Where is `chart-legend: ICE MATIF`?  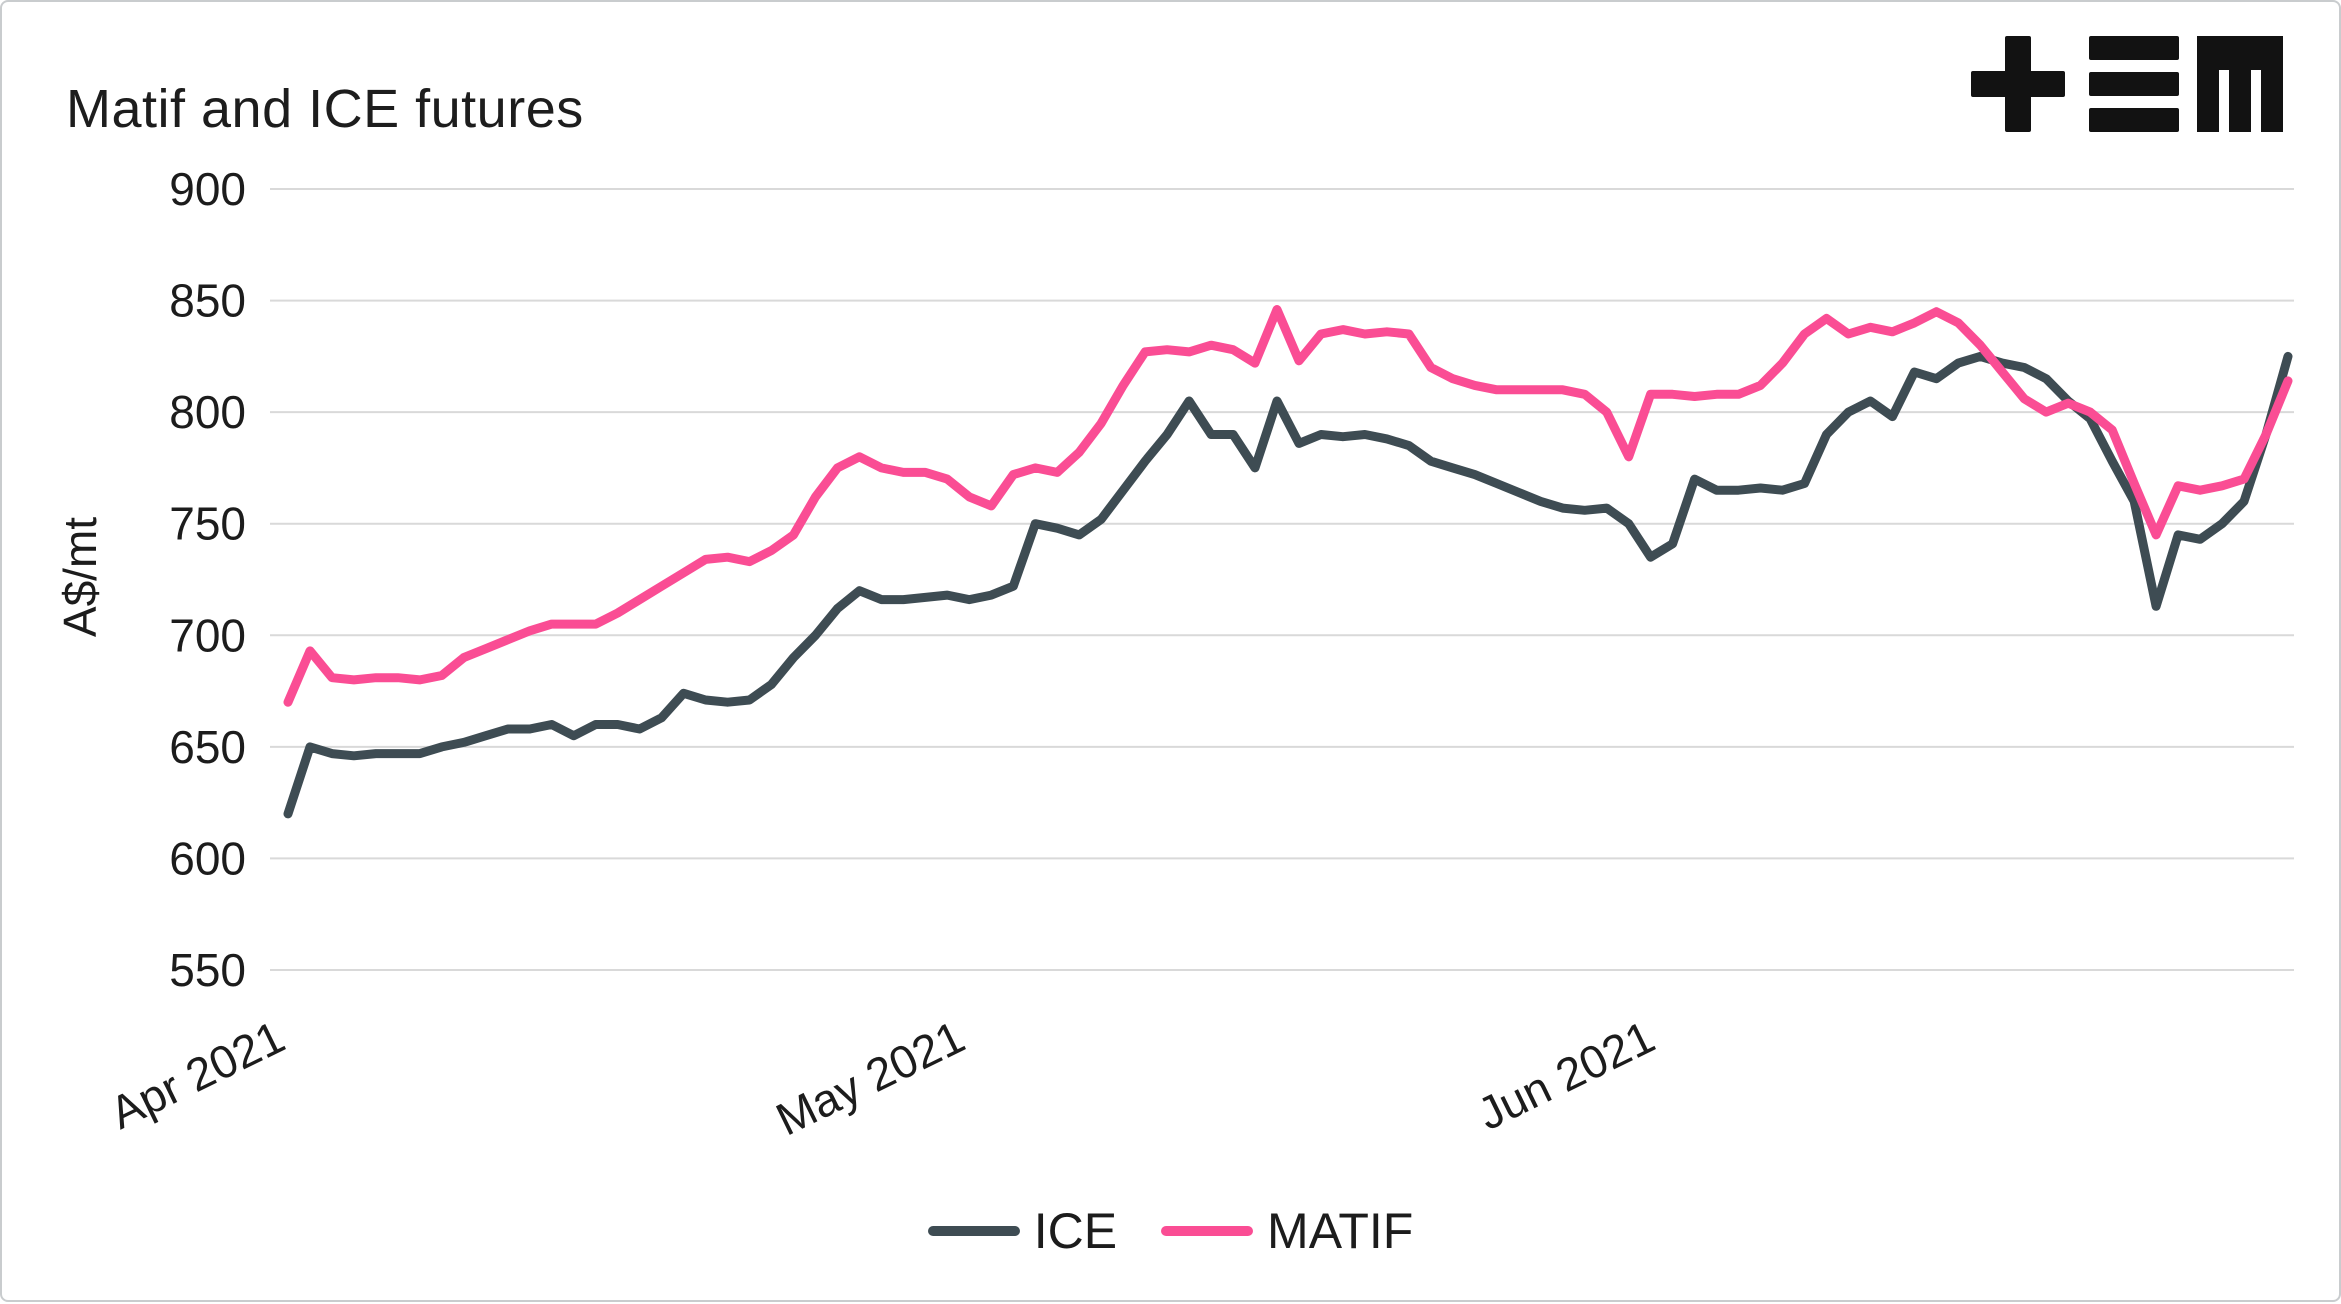 chart-legend: ICE MATIF is located at coordinates (1170, 1231).